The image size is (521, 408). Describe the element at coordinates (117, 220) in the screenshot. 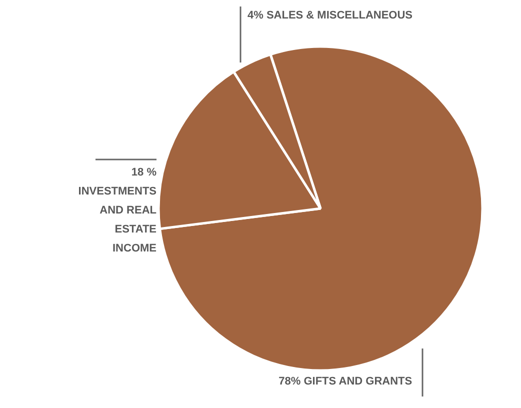

I see `slice-label: INVESTMENTS AND REAL ESTATE INCOME` at that location.